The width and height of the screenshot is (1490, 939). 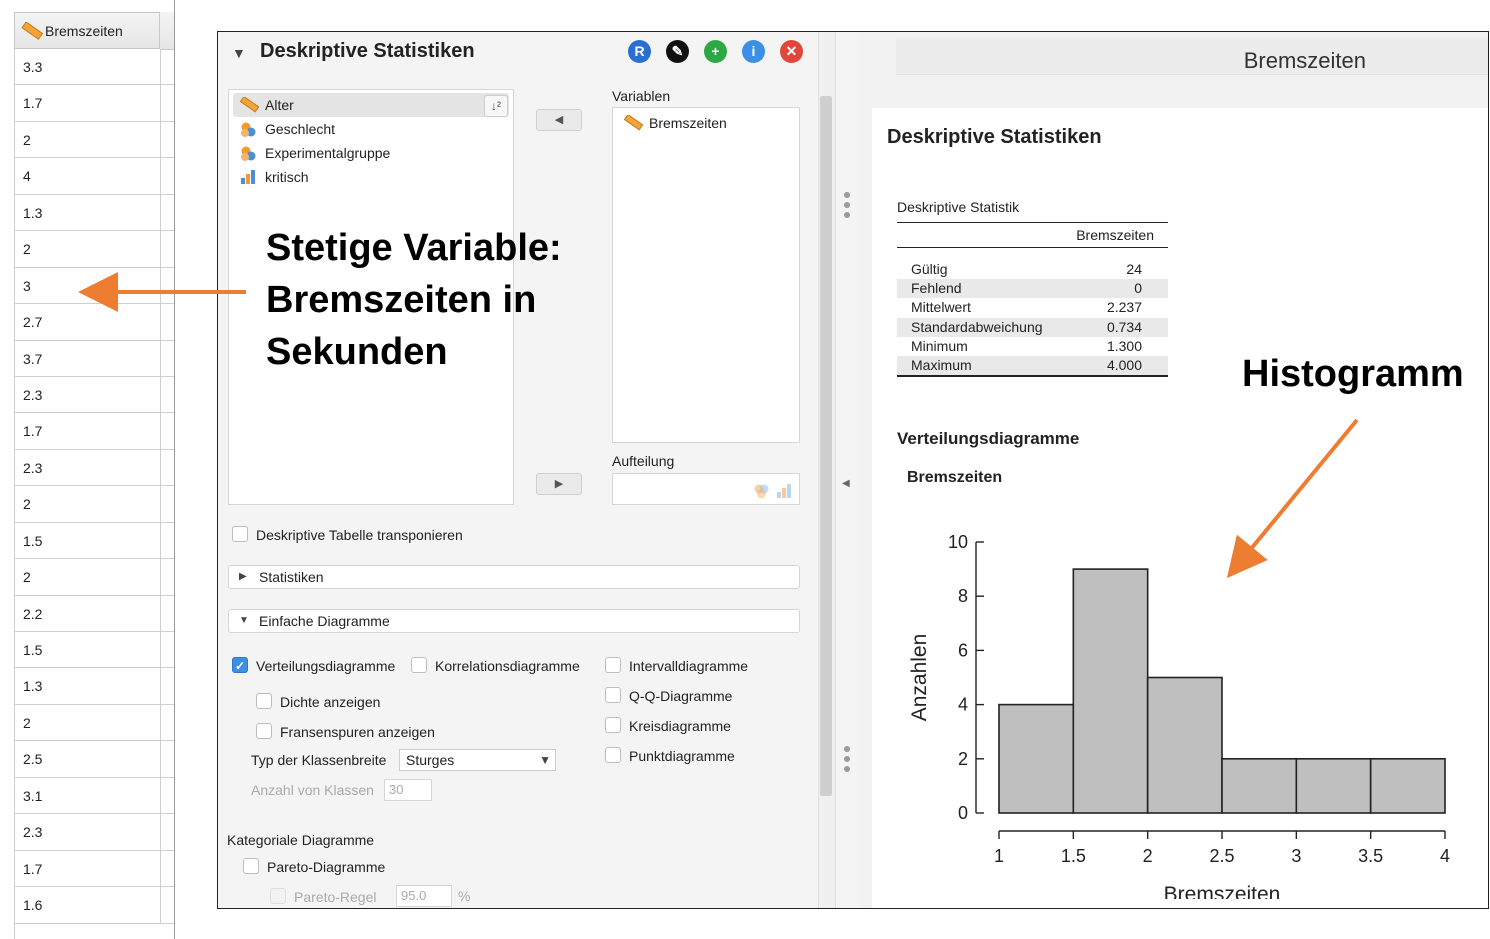 I want to click on table-row: 2.2, so click(x=94, y=613).